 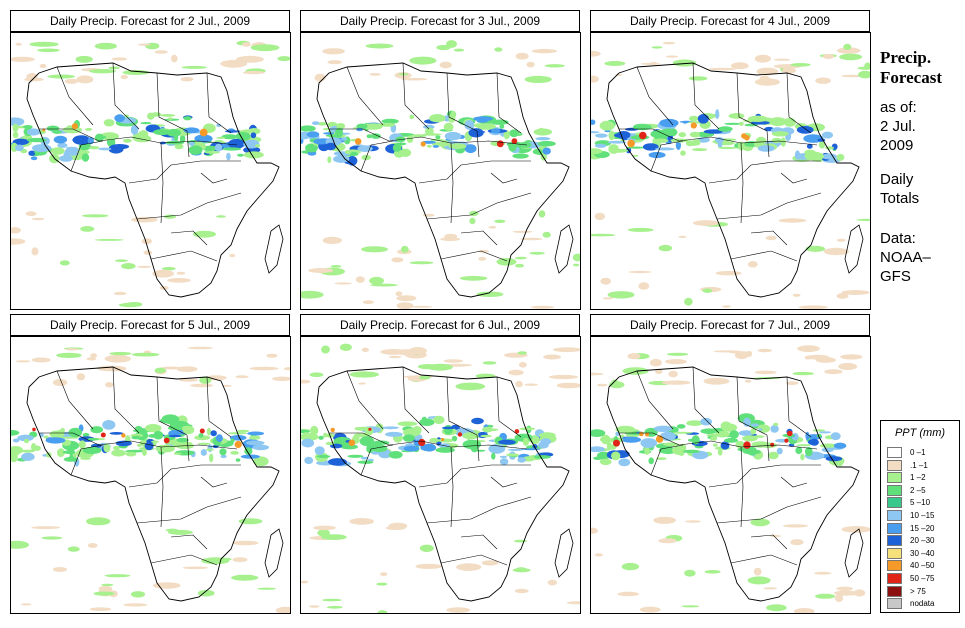 What do you see at coordinates (906, 478) in the screenshot?
I see `legend-item: 1 –2` at bounding box center [906, 478].